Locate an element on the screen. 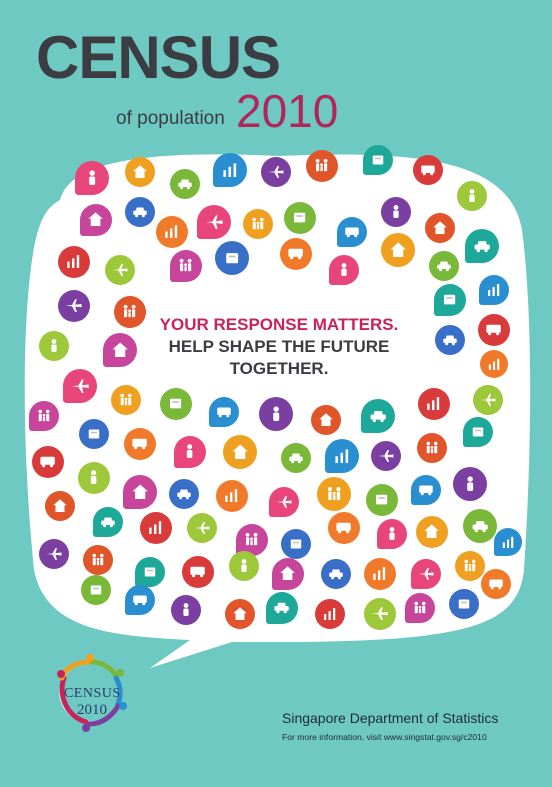  title-year: 2010 is located at coordinates (287, 111).